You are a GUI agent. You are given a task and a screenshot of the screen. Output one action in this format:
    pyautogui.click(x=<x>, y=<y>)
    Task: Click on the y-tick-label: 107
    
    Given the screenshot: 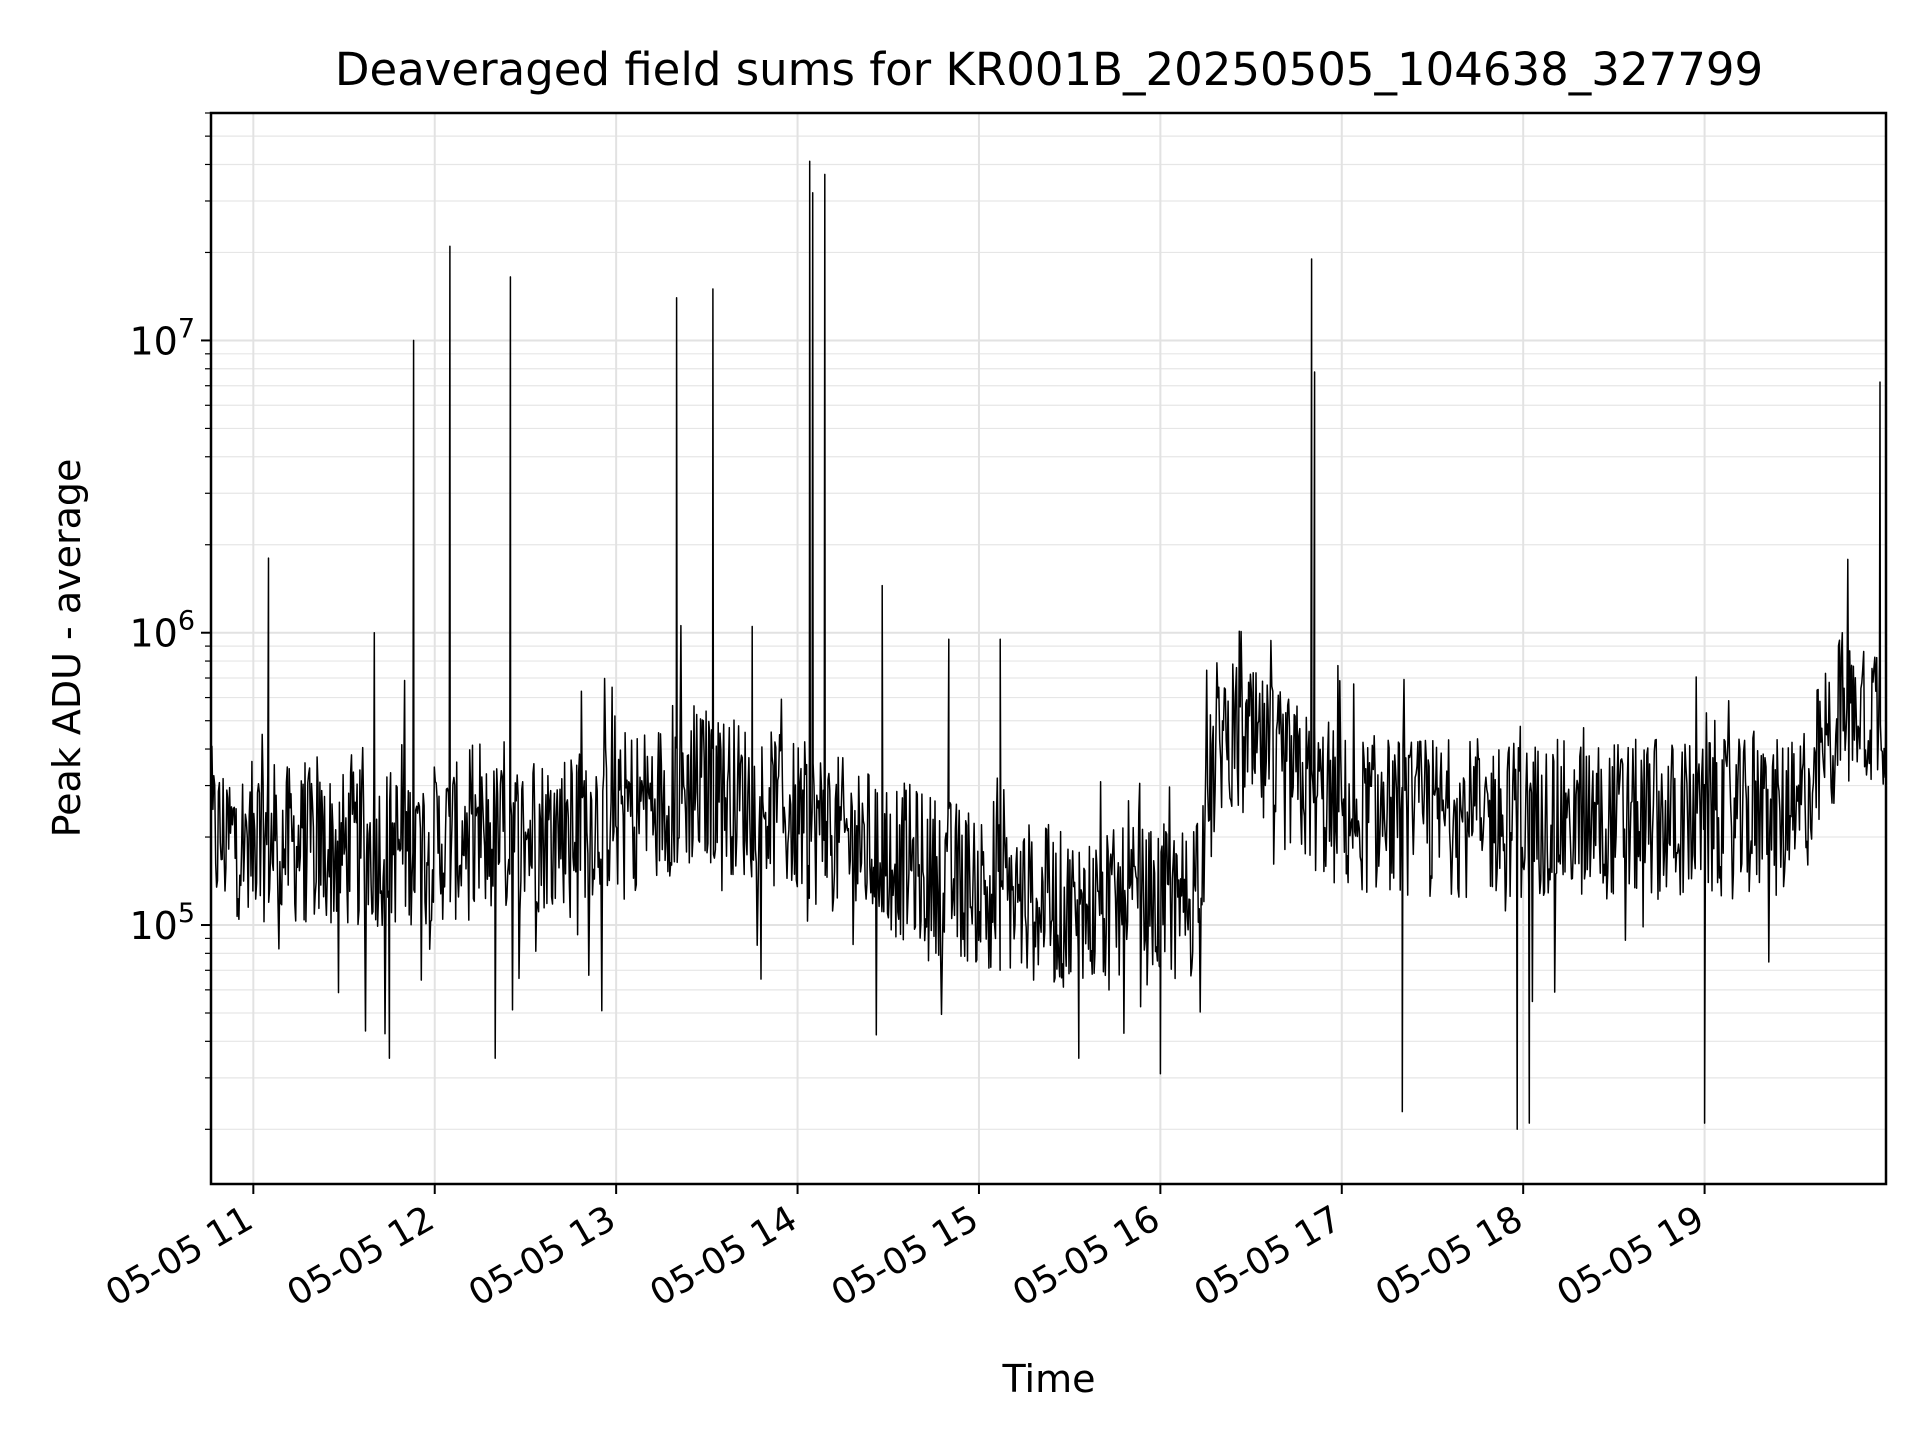 What is the action you would take?
    pyautogui.click(x=162, y=338)
    